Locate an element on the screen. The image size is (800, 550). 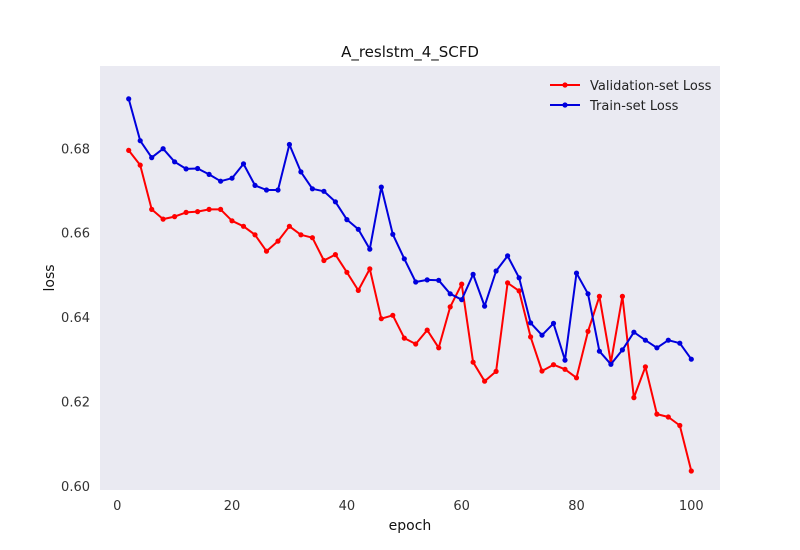
x-tick-label: 100 is located at coordinates (691, 506).